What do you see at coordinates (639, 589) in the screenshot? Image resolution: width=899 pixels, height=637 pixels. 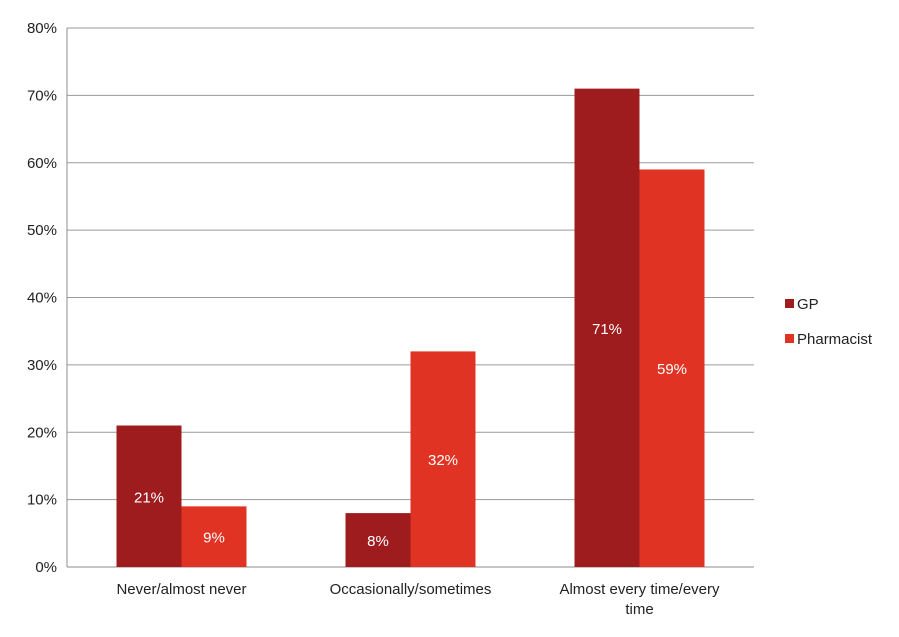 I see `x-category-label-line: Almost every time/every` at bounding box center [639, 589].